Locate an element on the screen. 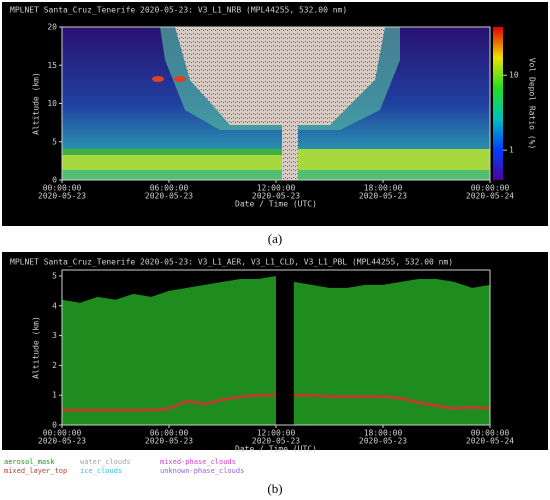  legend-entry: ice_clouds is located at coordinates (101, 471).